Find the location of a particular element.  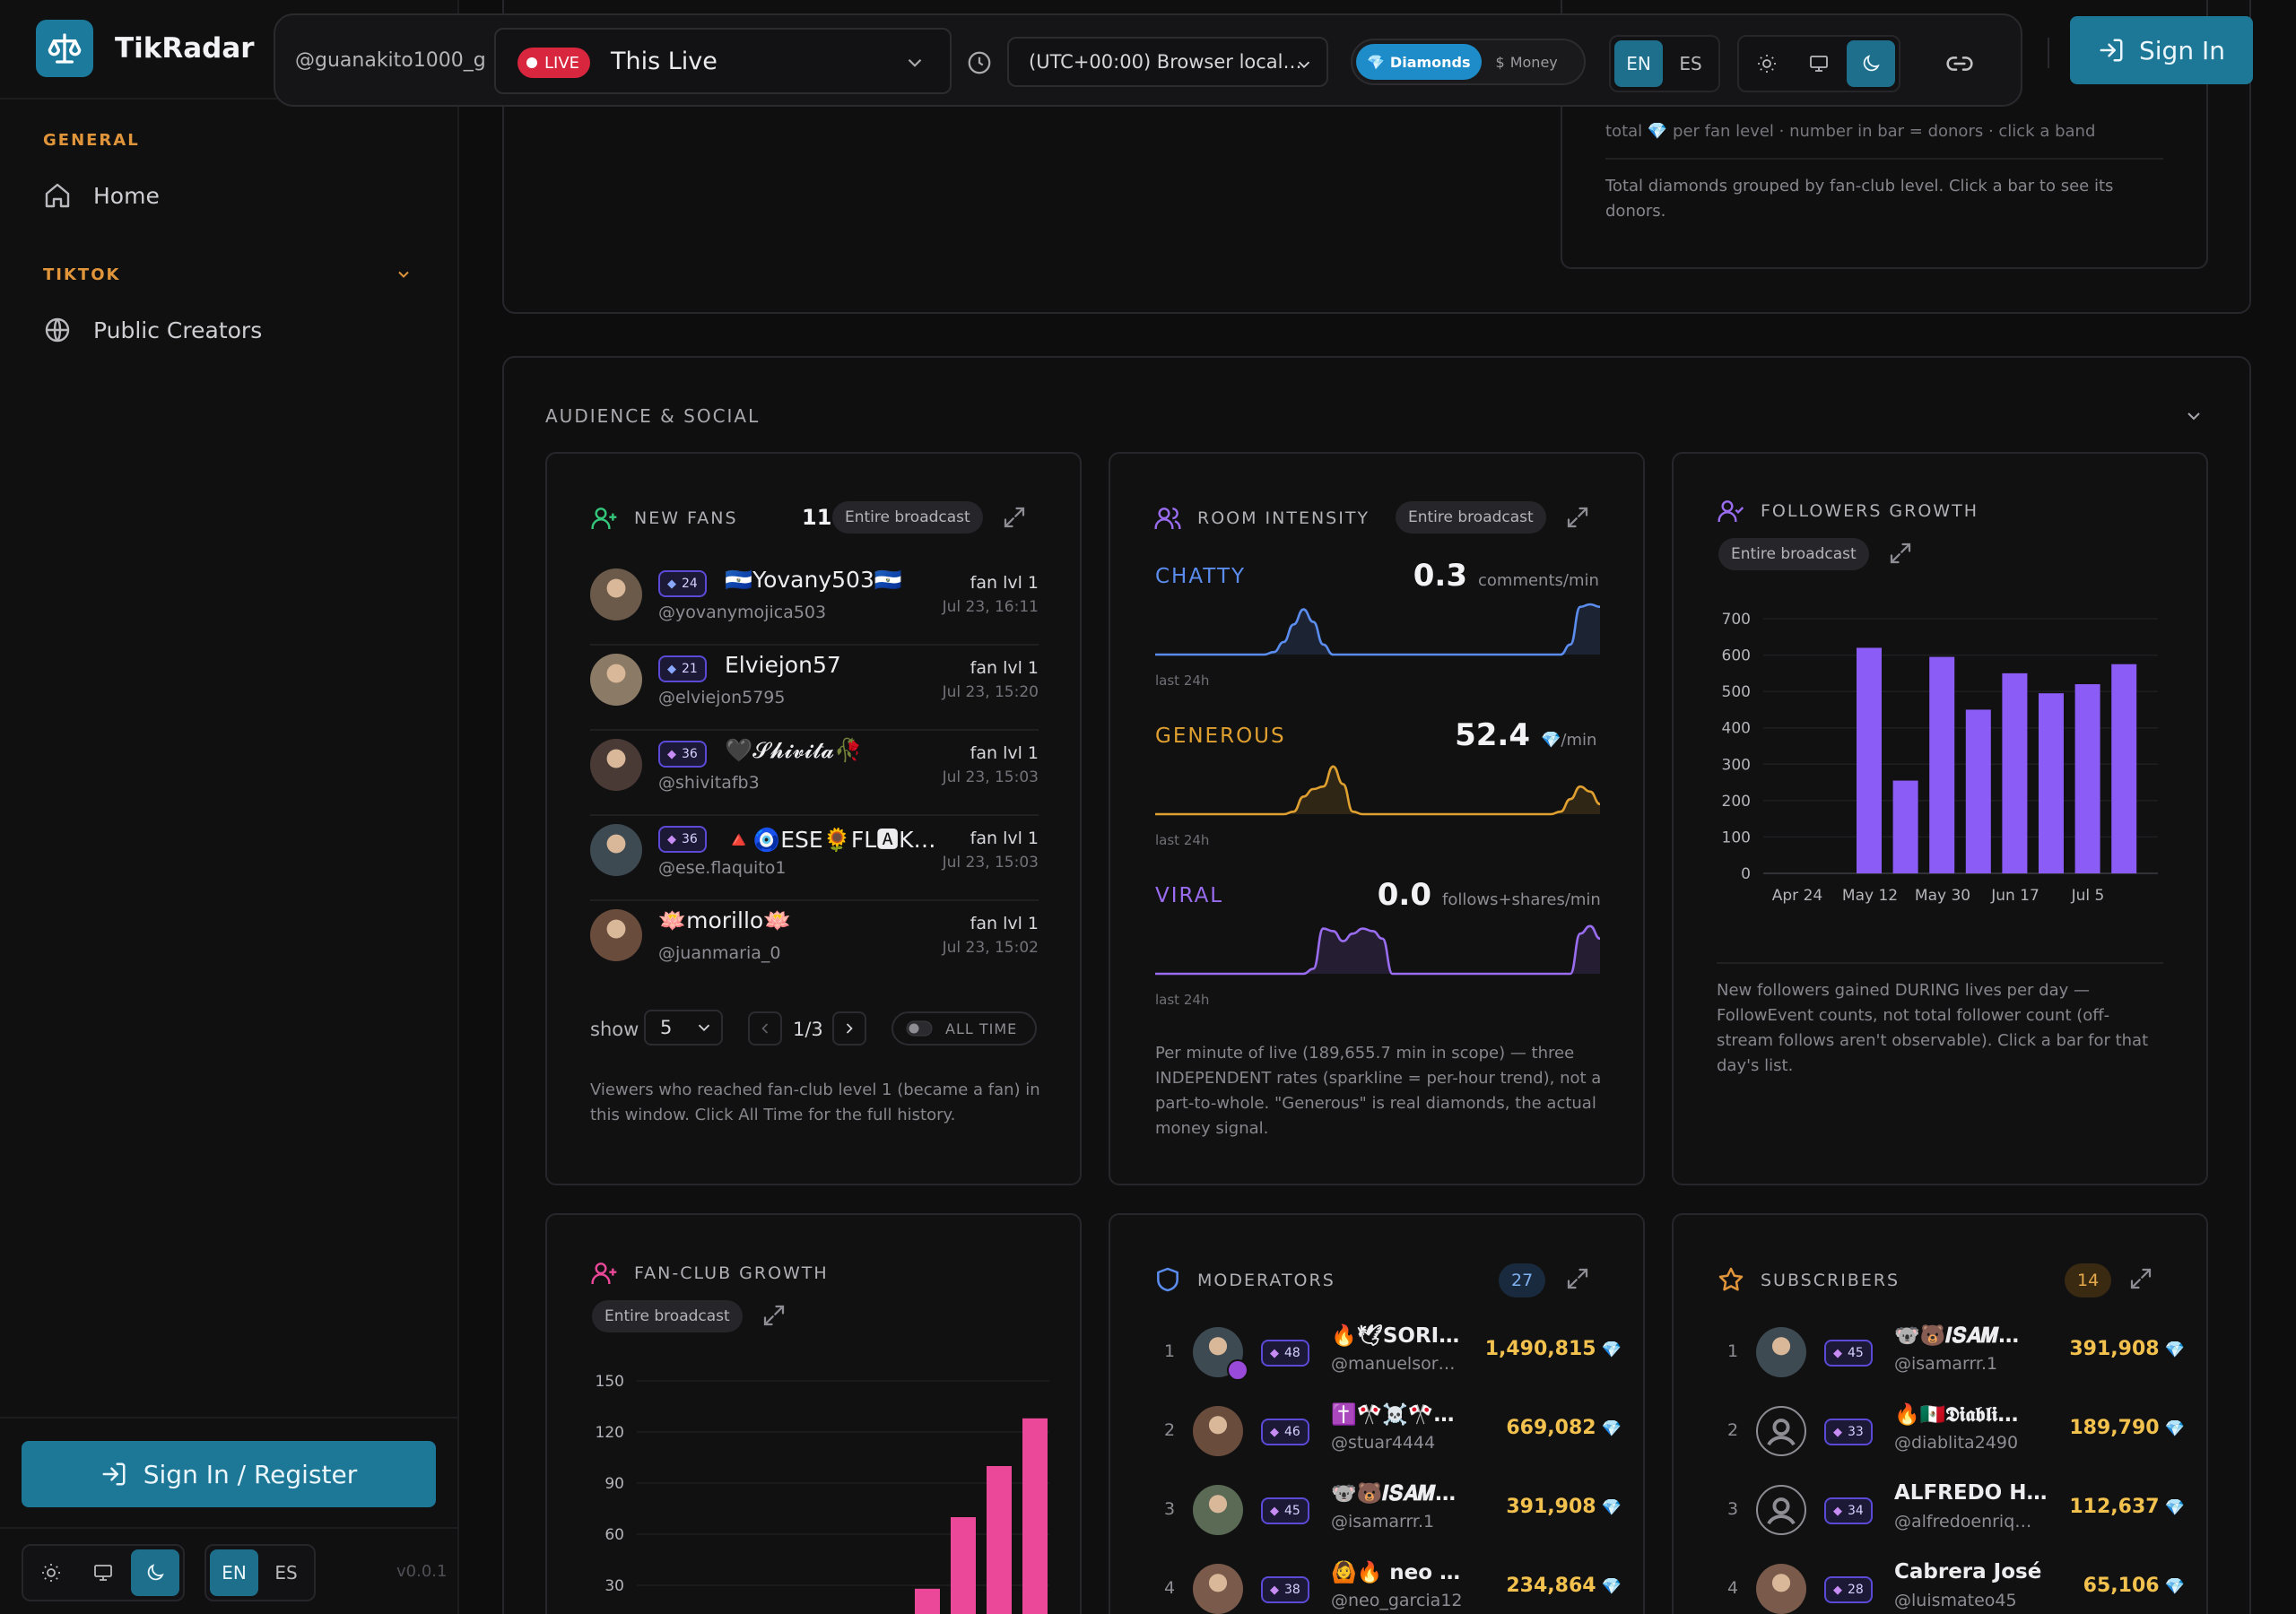

leaderboard-row: 4 ◆ 38 🙆🔥 neo … @neo_garcia12 234,864 💎 is located at coordinates (1388, 1584).